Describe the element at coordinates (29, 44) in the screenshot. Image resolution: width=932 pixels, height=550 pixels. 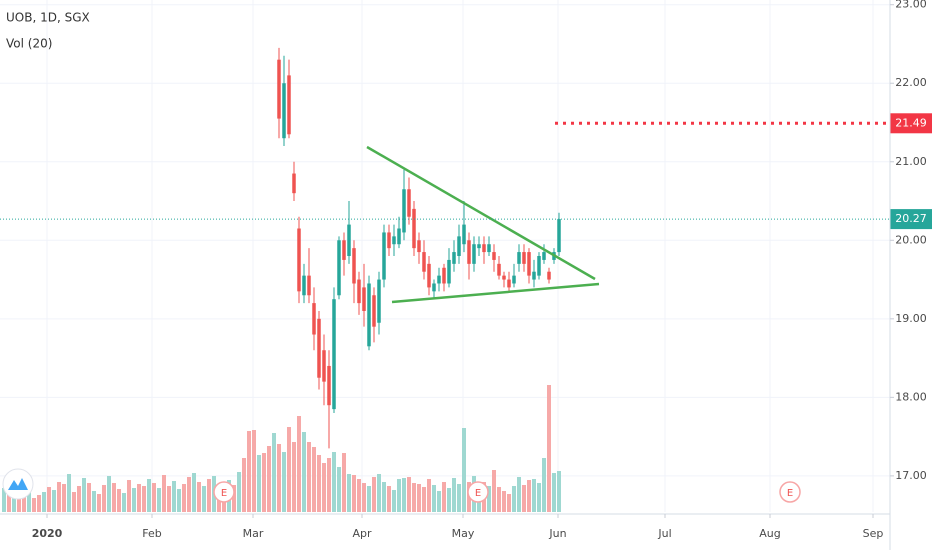
I see `volume-label: Vol (20)` at that location.